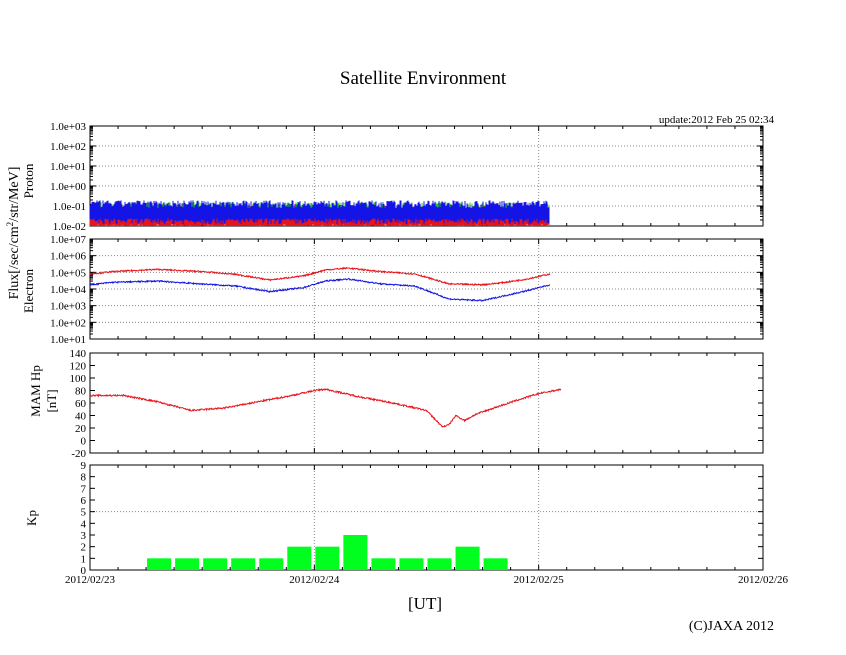 This screenshot has height=655, width=846. What do you see at coordinates (81, 417) in the screenshot?
I see `mam-hp-ytick-label: 40` at bounding box center [81, 417].